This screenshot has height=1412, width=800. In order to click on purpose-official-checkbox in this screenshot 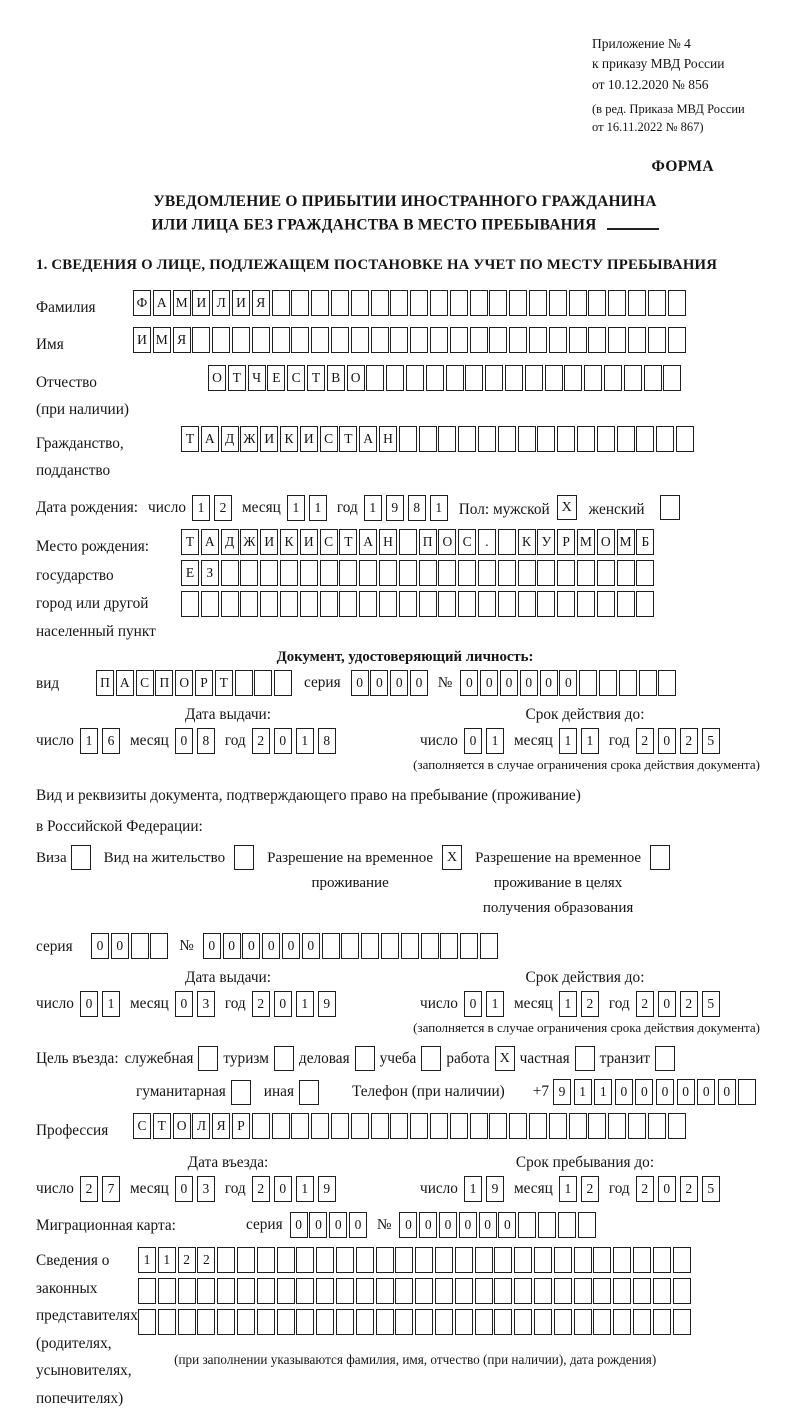, I will do `click(208, 1059)`.